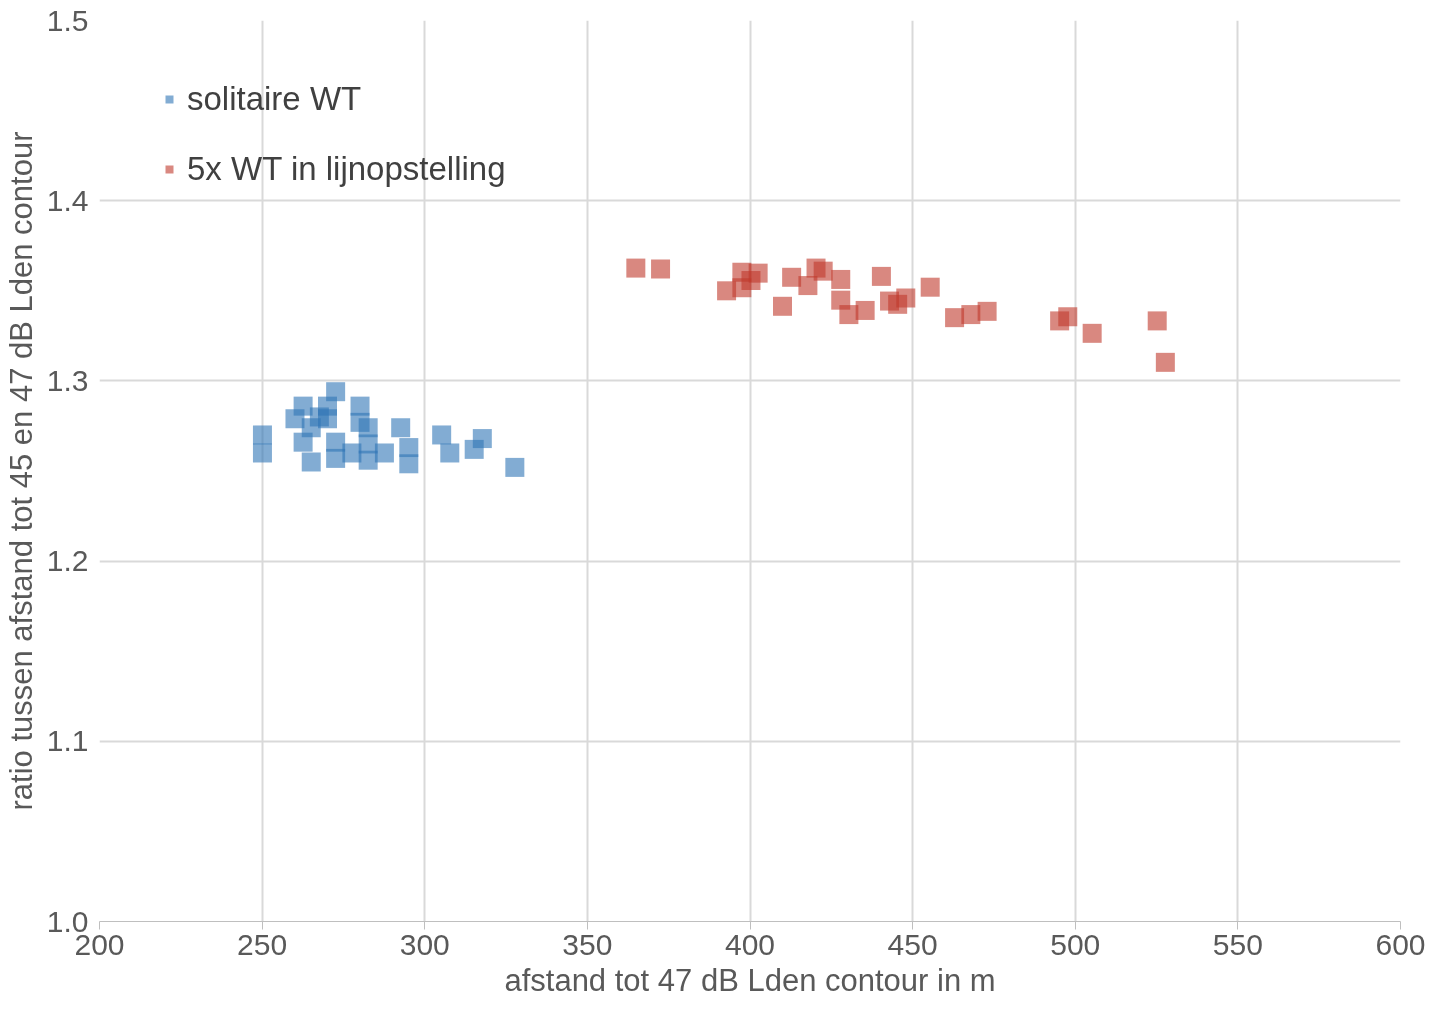  What do you see at coordinates (67, 380) in the screenshot?
I see `y-tick-label: 1.3` at bounding box center [67, 380].